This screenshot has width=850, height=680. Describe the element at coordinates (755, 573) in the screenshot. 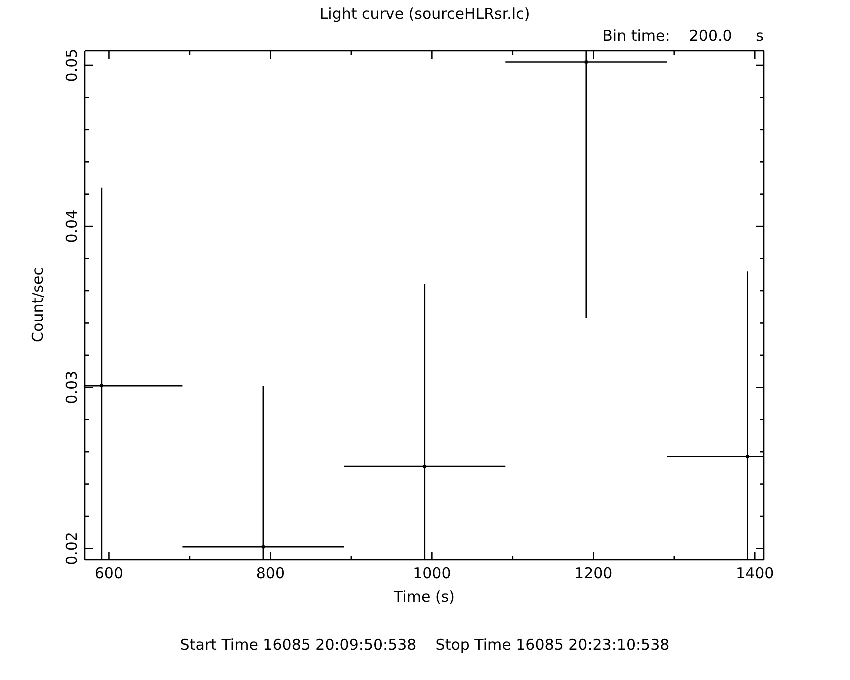

I see `x-tick-label: 1400` at that location.